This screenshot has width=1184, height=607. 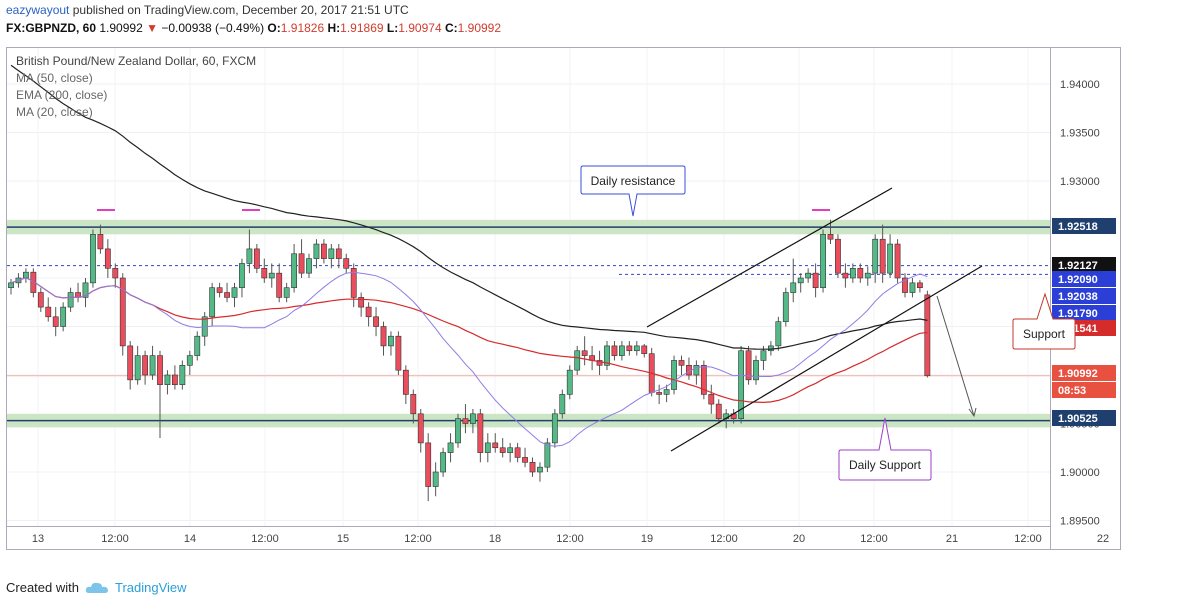 I want to click on tag-ma20-box, so click(x=1084, y=313).